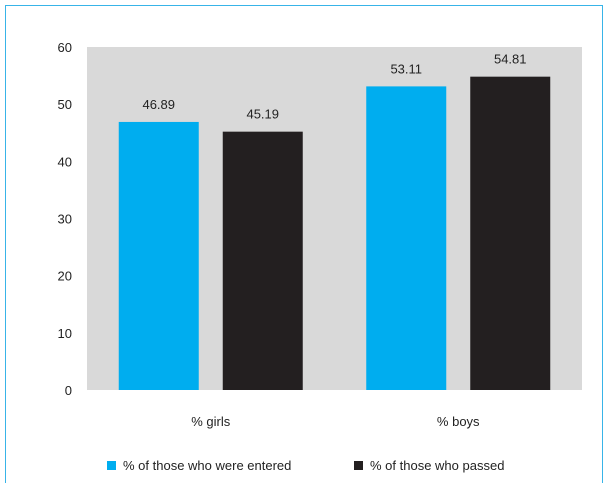  I want to click on data-label: 46.89, so click(158, 104).